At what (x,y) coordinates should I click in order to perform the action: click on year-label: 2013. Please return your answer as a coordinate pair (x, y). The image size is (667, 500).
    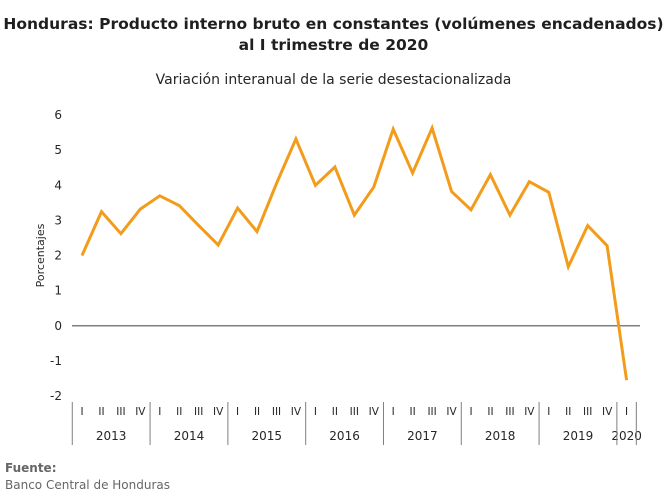
    Looking at the image, I should click on (111, 436).